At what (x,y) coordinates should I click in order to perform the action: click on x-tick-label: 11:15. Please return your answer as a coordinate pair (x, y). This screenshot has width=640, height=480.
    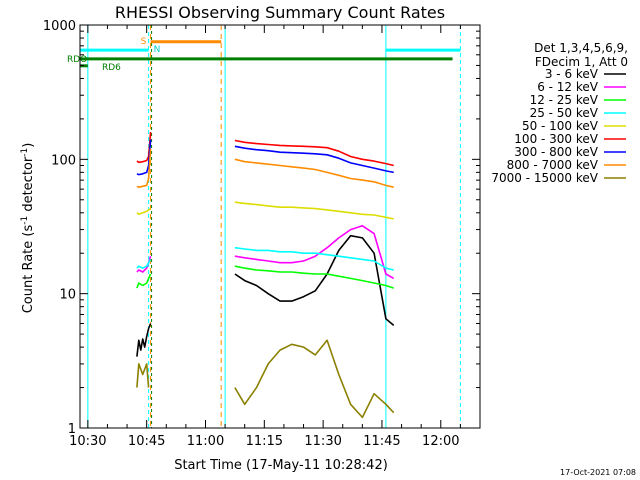
    Looking at the image, I should click on (264, 441).